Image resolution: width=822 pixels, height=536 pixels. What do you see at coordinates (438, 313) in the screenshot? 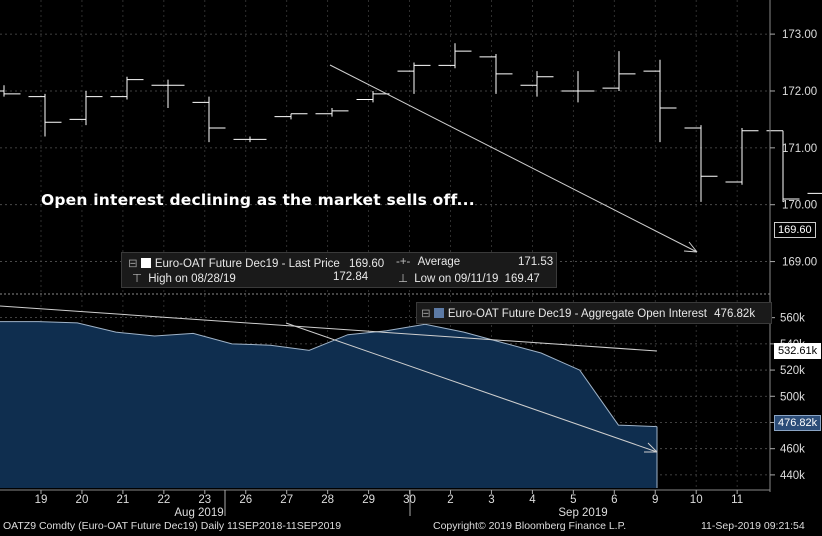
I see `oi-swatch-icon` at bounding box center [438, 313].